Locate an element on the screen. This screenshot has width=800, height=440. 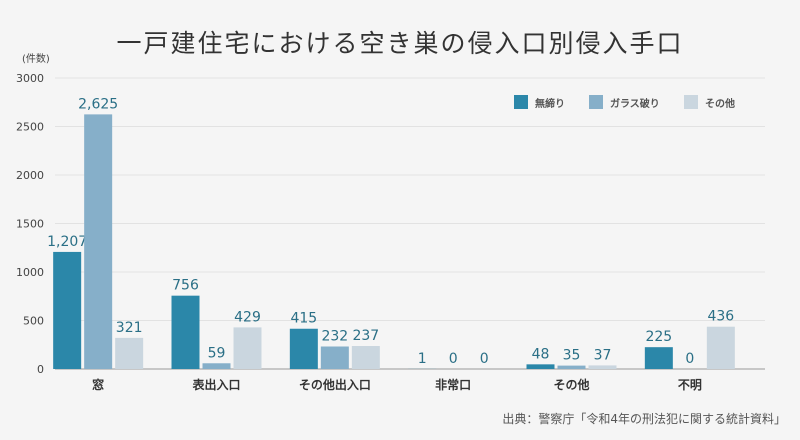
data-label: 756 is located at coordinates (185, 286).